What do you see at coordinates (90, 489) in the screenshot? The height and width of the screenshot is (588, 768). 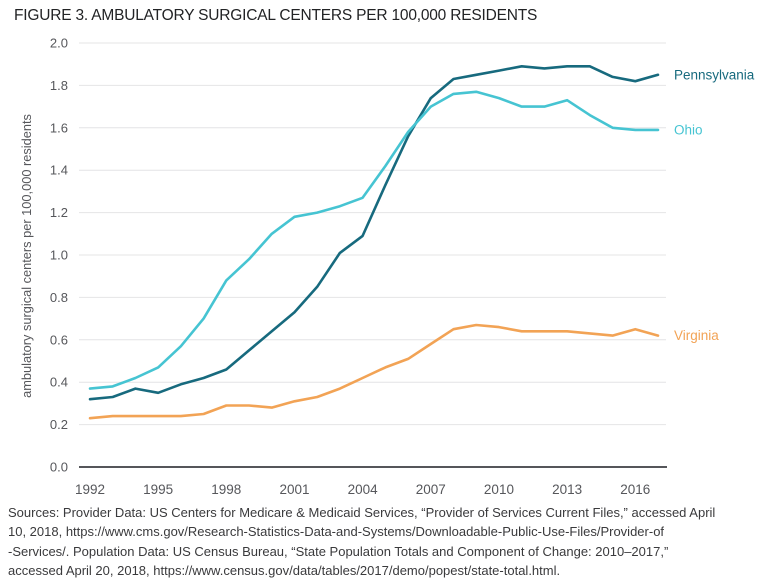 I see `x-tick-label: 1992` at bounding box center [90, 489].